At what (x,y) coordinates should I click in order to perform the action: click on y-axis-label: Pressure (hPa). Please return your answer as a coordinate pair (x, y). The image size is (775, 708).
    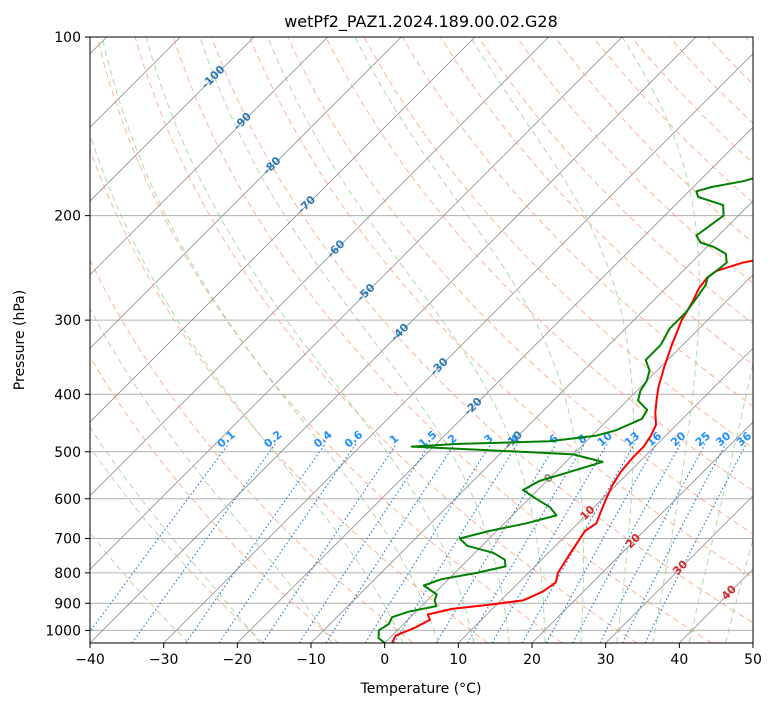
    Looking at the image, I should click on (20, 340).